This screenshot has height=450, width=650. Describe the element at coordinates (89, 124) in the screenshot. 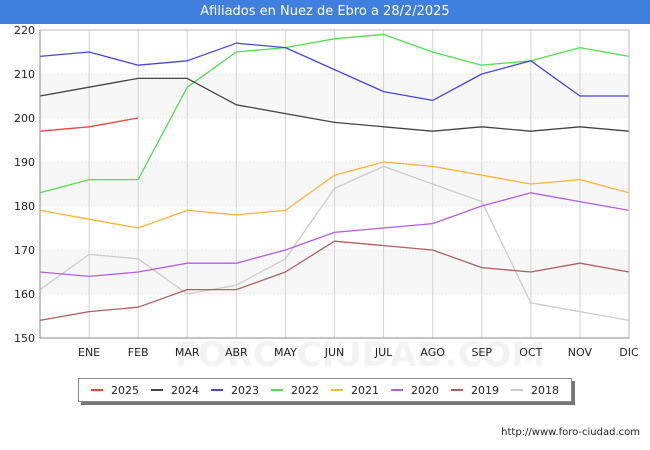

I see `series-line-2025` at that location.